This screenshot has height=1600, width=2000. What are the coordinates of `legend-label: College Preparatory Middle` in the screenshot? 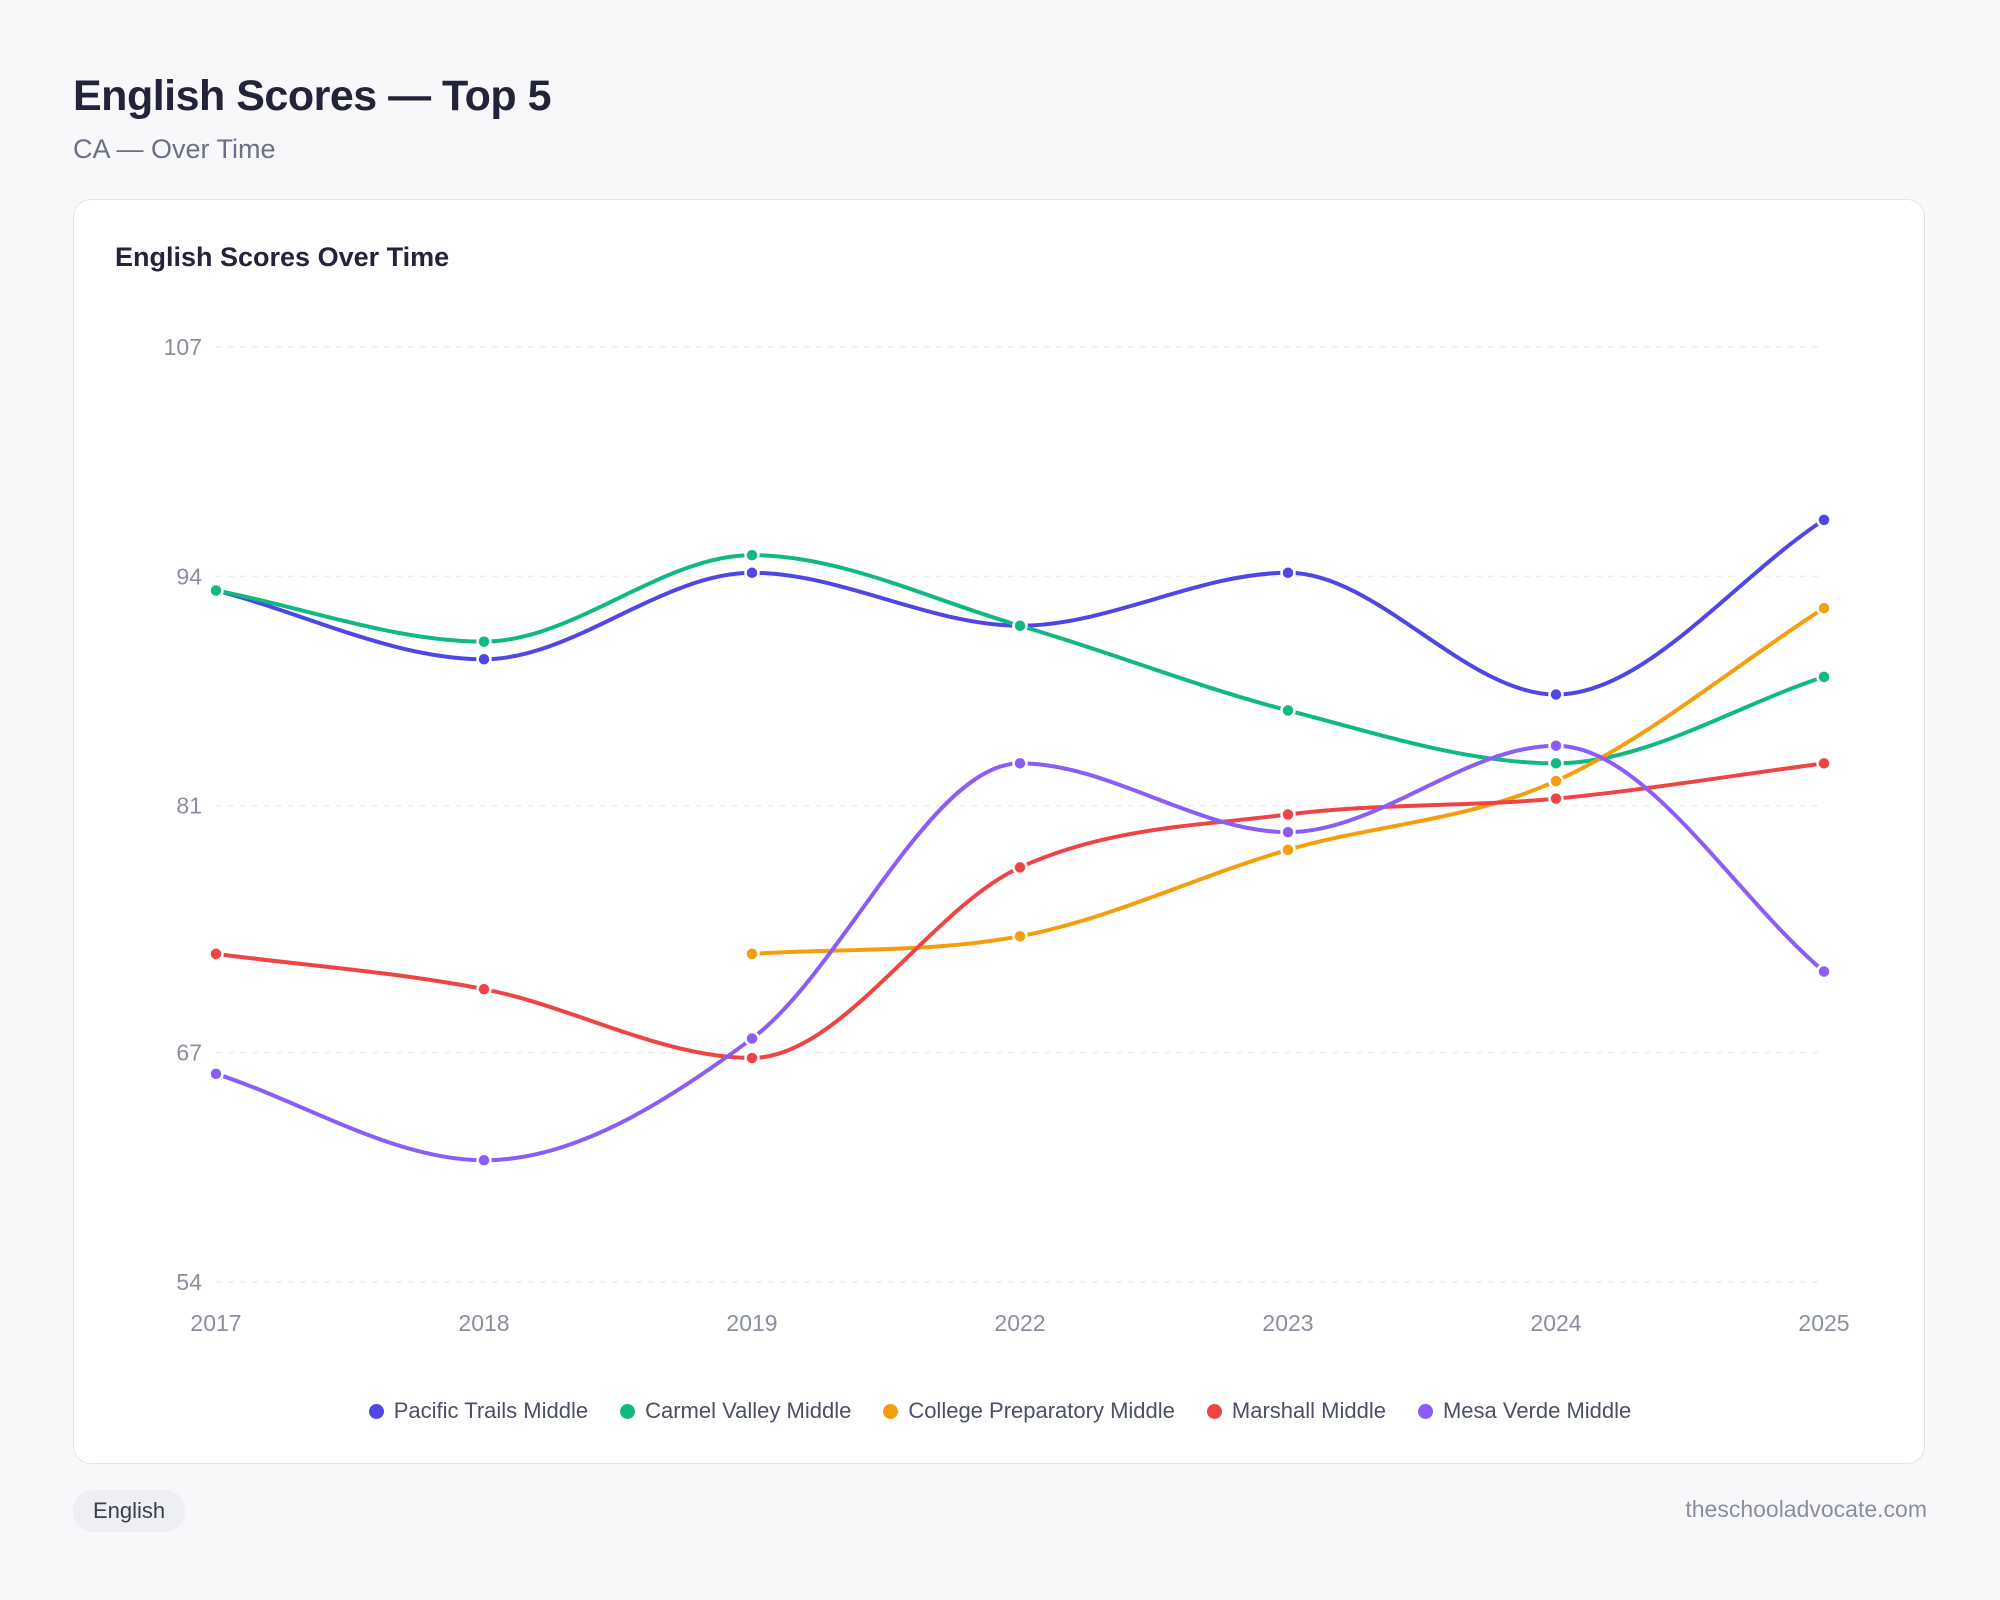 It's located at (1041, 1410).